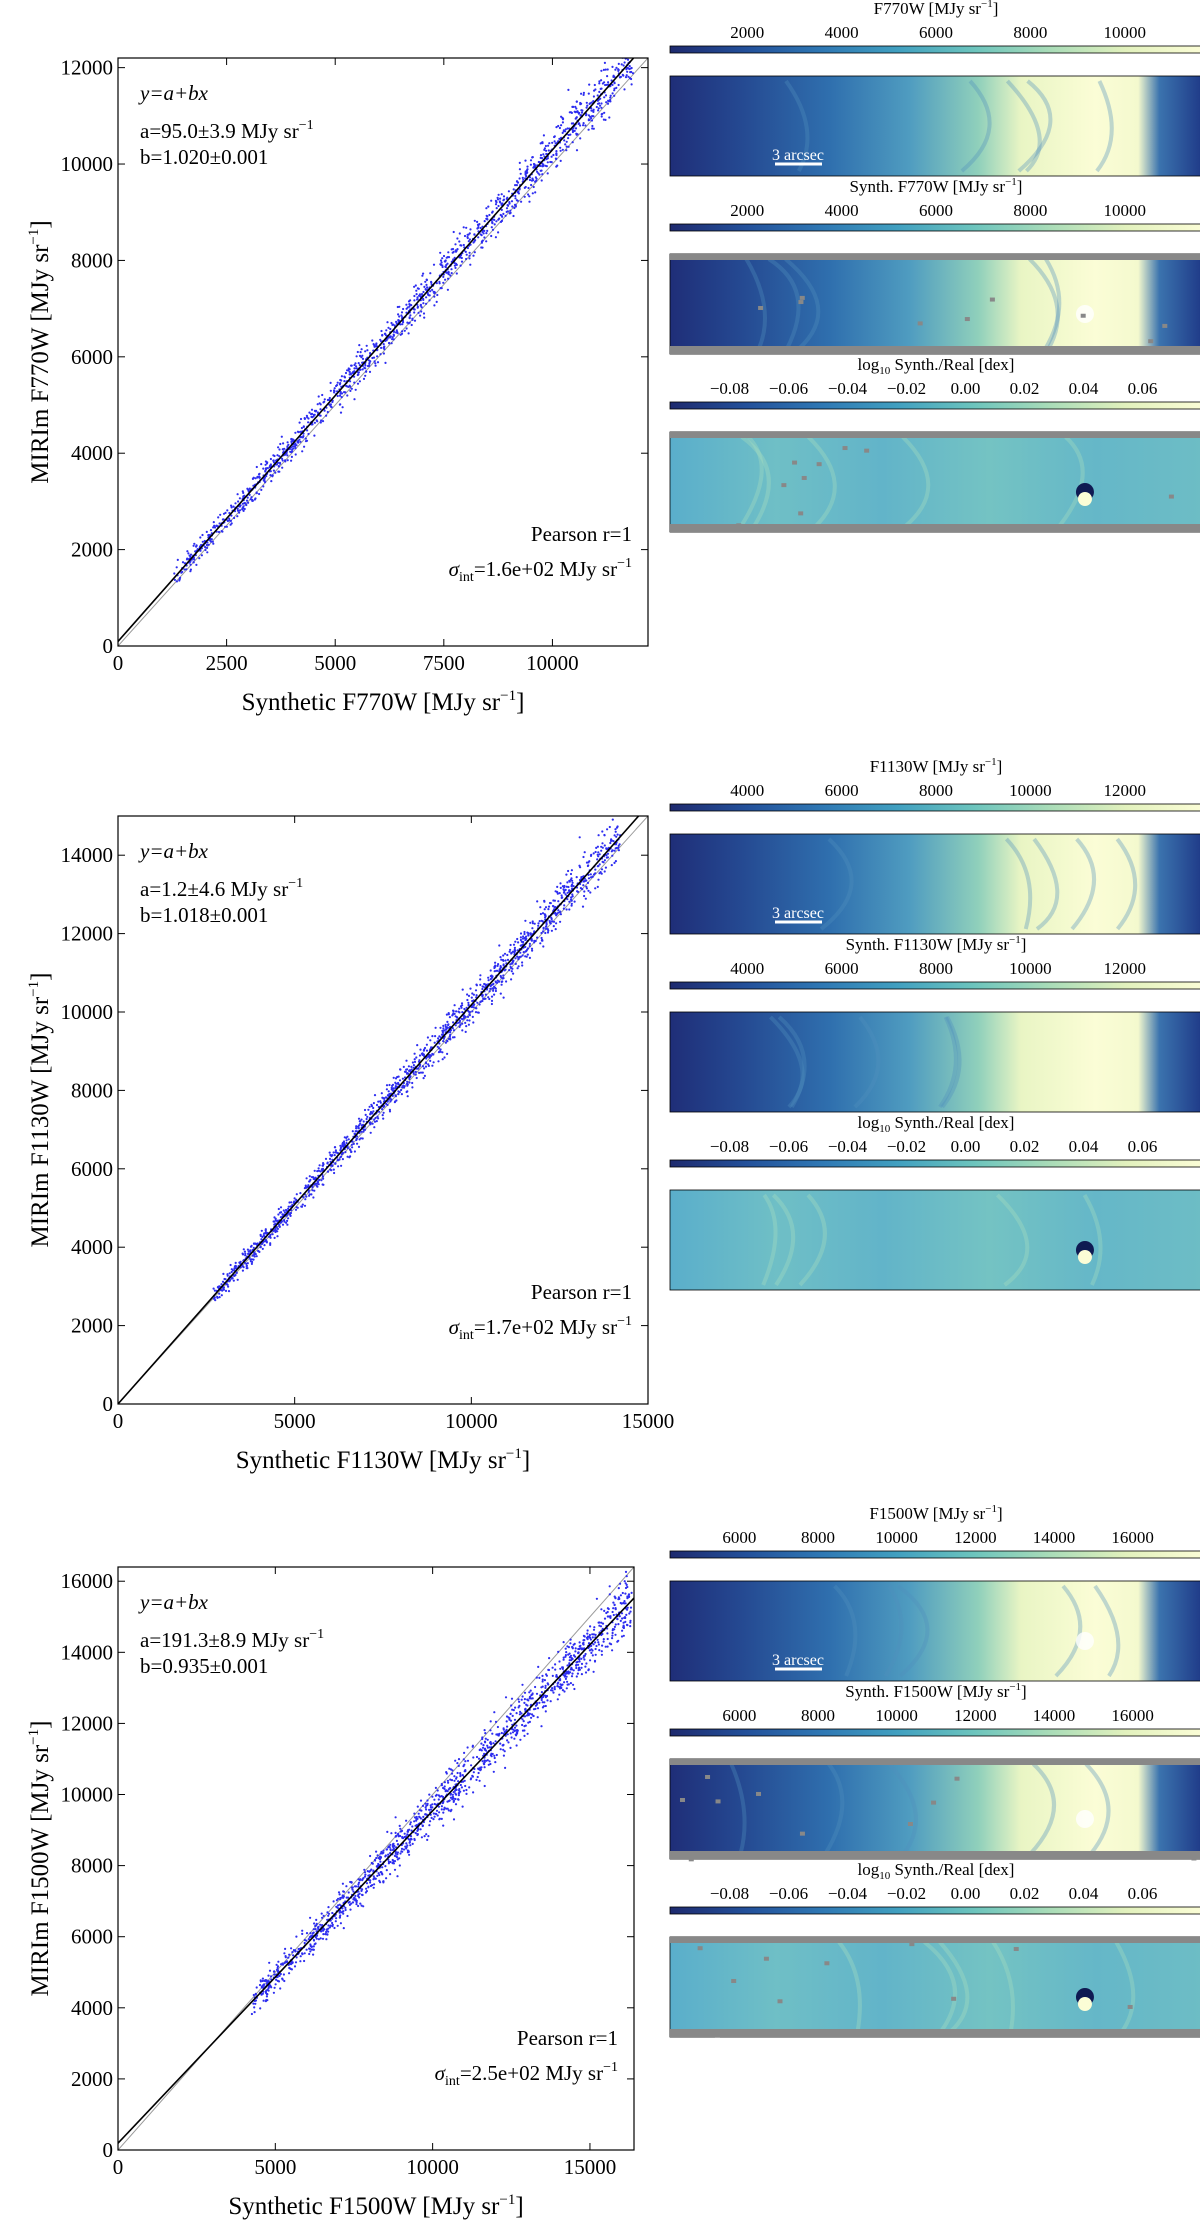  What do you see at coordinates (204, 157) in the screenshot?
I see `fit-slope: b=1.020±0.001` at bounding box center [204, 157].